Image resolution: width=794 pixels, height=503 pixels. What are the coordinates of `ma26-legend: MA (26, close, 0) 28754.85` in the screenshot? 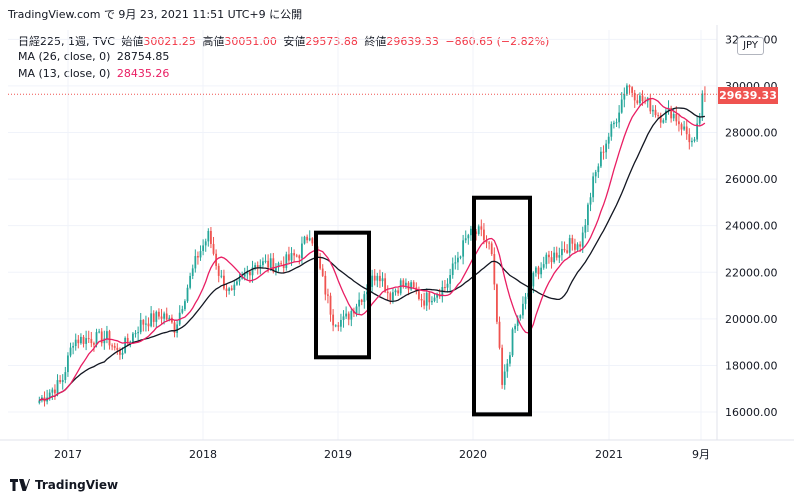 It's located at (95, 56).